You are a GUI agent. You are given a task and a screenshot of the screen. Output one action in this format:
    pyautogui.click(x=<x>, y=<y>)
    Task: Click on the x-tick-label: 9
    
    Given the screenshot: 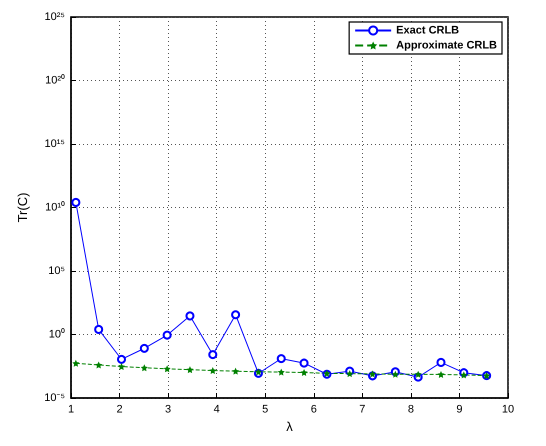 What is the action you would take?
    pyautogui.click(x=459, y=410)
    